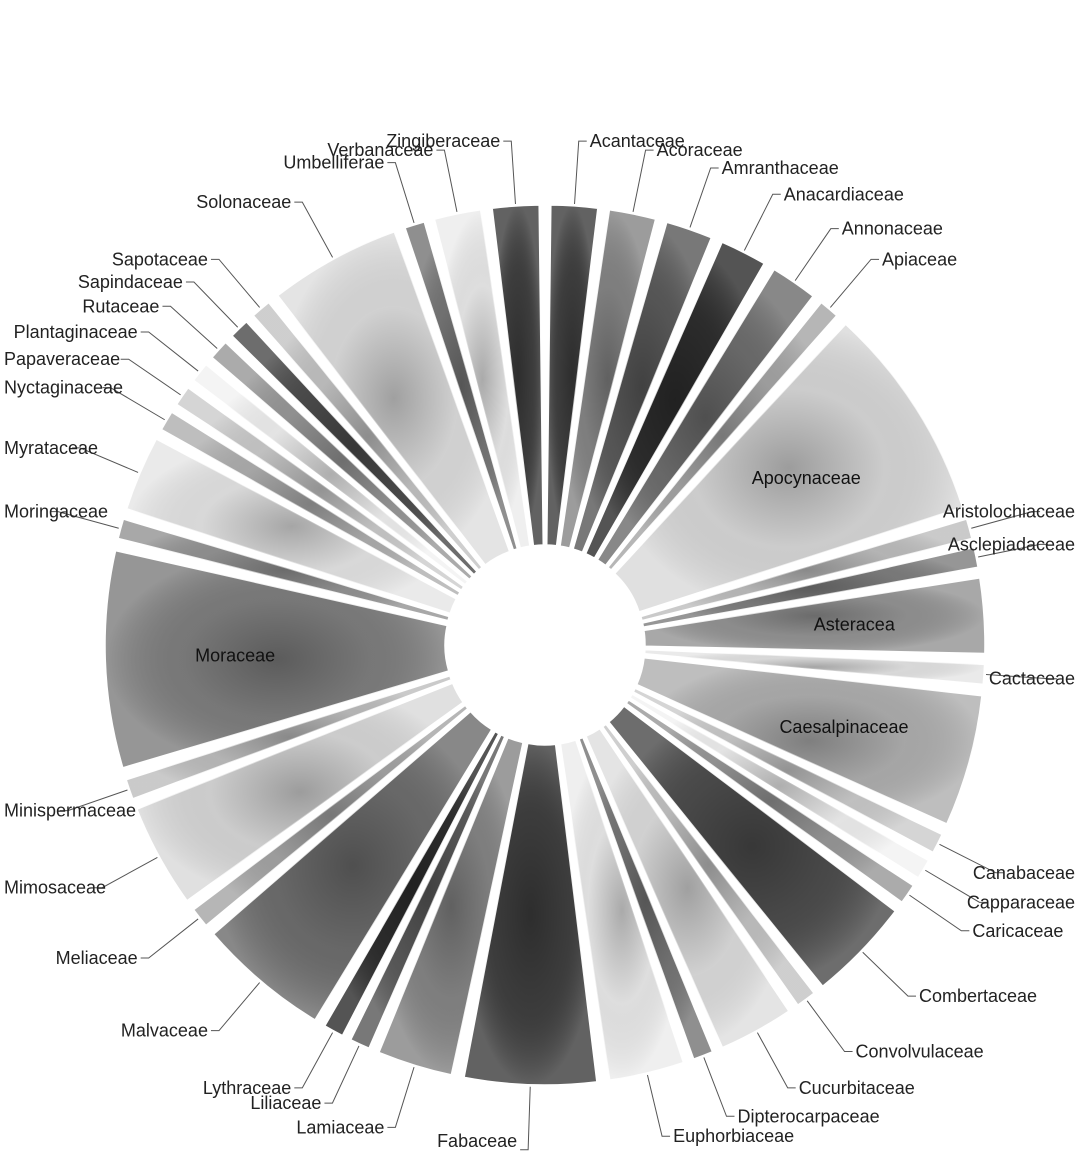 The height and width of the screenshot is (1160, 1079). What do you see at coordinates (829, 1026) in the screenshot?
I see `leader-line-convolvulaceae` at bounding box center [829, 1026].